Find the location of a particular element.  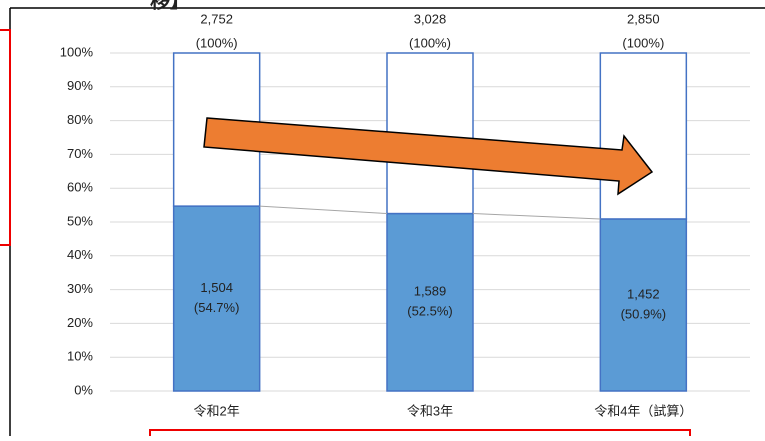

x-tick-label: 令和4年（試算） is located at coordinates (643, 410).